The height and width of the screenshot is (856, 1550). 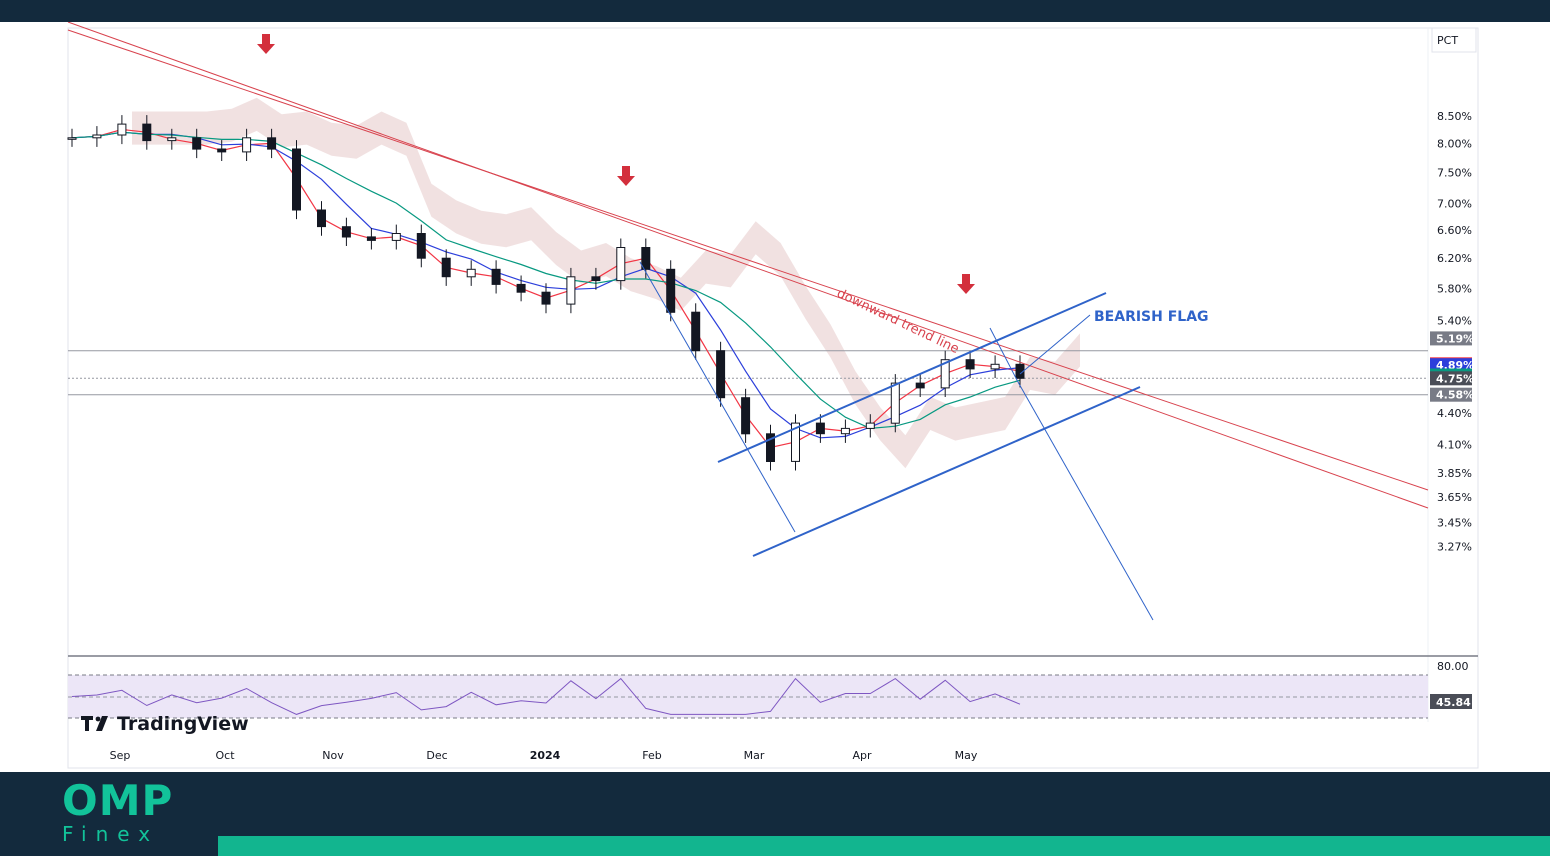 I want to click on y-tick-label: 4.40%, so click(x=1454, y=413).